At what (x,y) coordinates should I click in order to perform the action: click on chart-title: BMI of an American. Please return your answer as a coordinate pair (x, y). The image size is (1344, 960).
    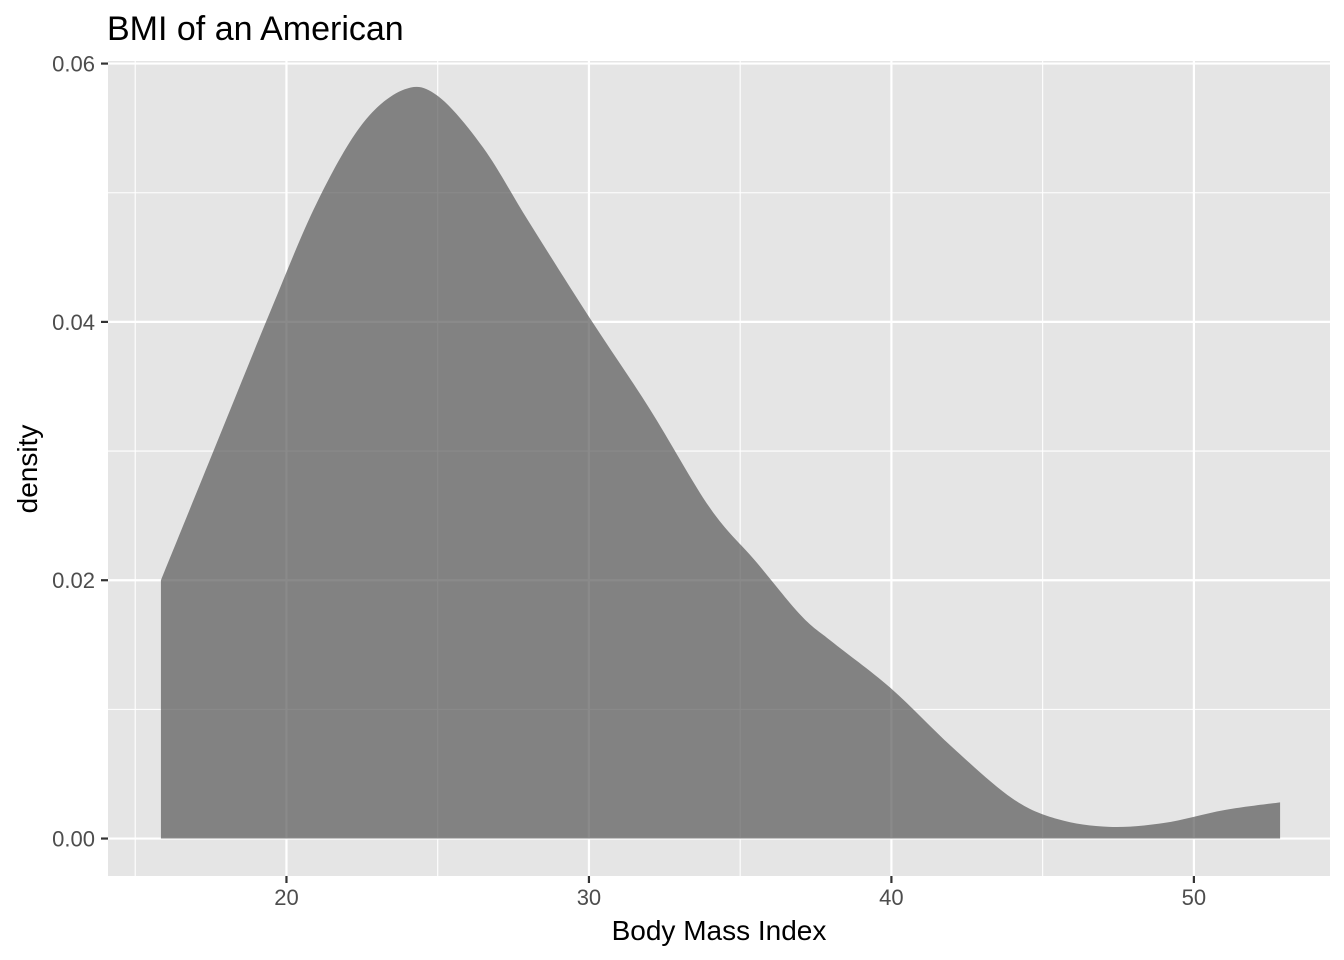
    Looking at the image, I should click on (255, 29).